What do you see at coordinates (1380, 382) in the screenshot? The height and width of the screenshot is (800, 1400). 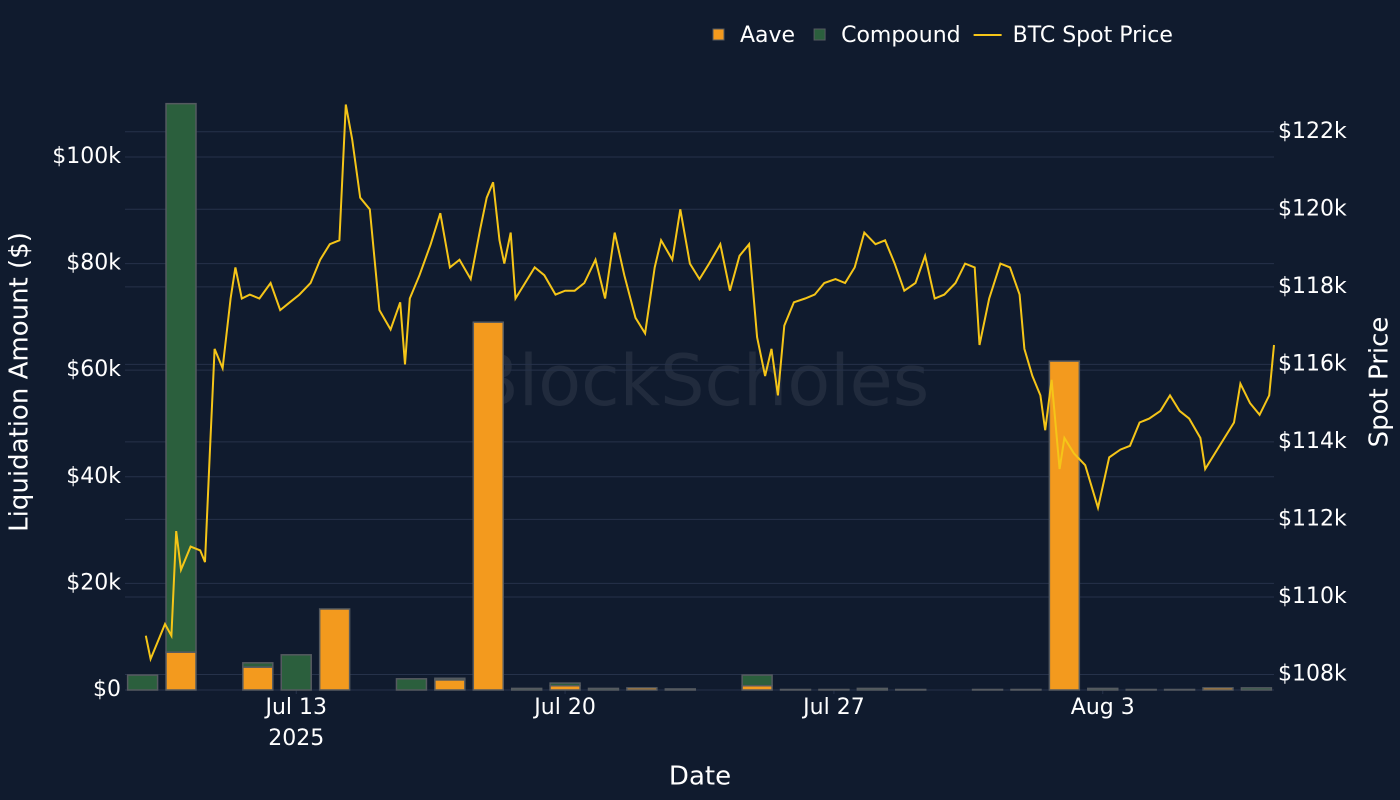 I see `y2-axis-title: Spot Price` at bounding box center [1380, 382].